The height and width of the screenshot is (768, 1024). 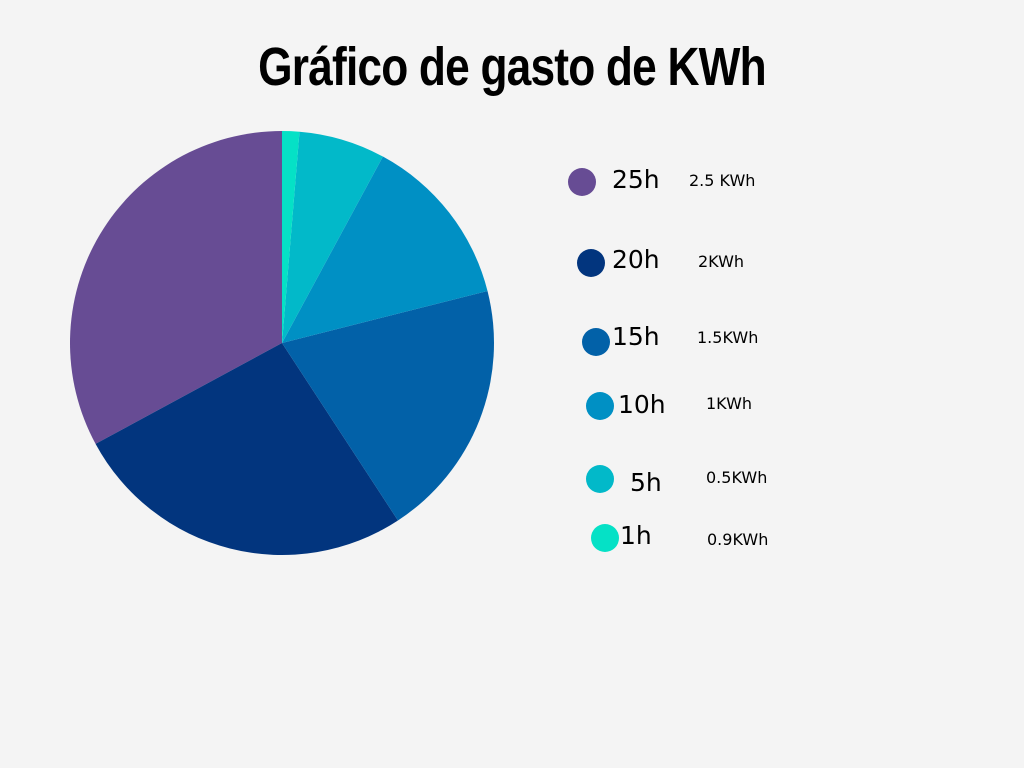 I want to click on legend-dot-5h, so click(x=600, y=479).